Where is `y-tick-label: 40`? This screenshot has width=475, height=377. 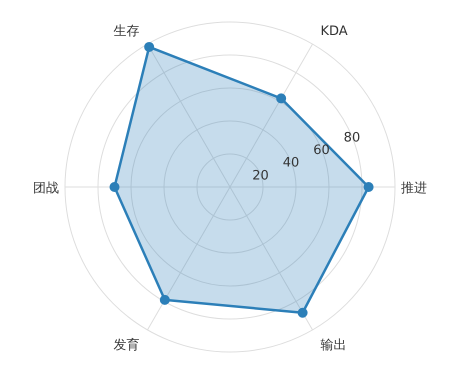 y-tick-label: 40 is located at coordinates (291, 163).